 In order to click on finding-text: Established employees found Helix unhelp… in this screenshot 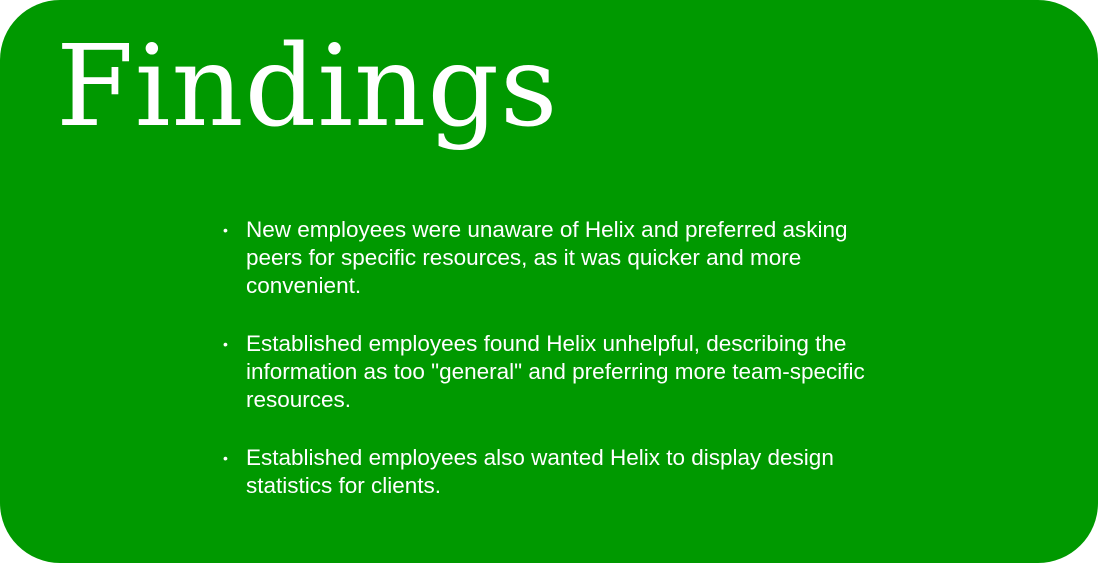, I will do `click(555, 371)`.